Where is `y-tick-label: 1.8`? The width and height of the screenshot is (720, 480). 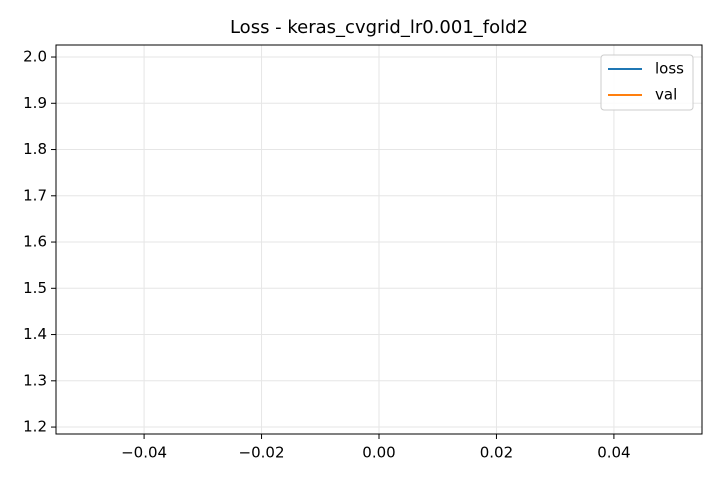
y-tick-label: 1.8 is located at coordinates (35, 149).